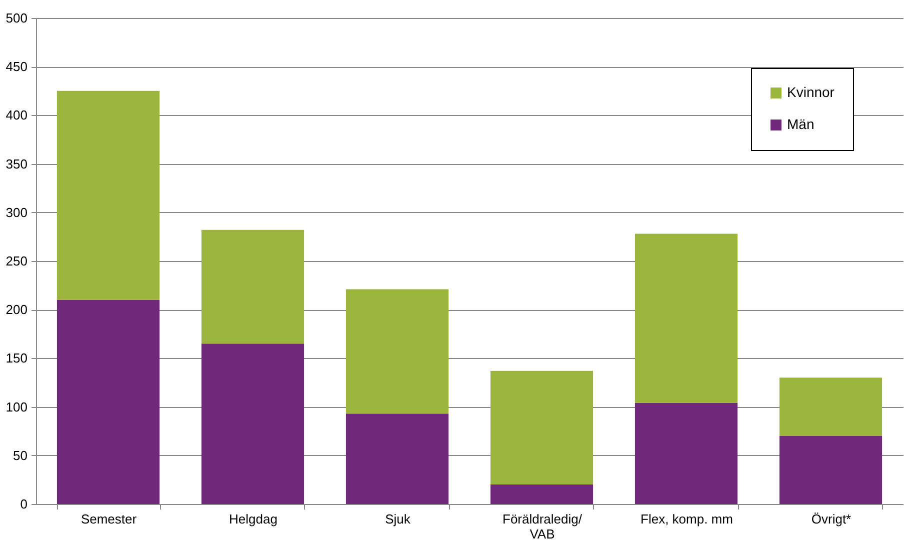 Image resolution: width=905 pixels, height=545 pixels. Describe the element at coordinates (17, 18) in the screenshot. I see `y-tick-label: 500` at that location.